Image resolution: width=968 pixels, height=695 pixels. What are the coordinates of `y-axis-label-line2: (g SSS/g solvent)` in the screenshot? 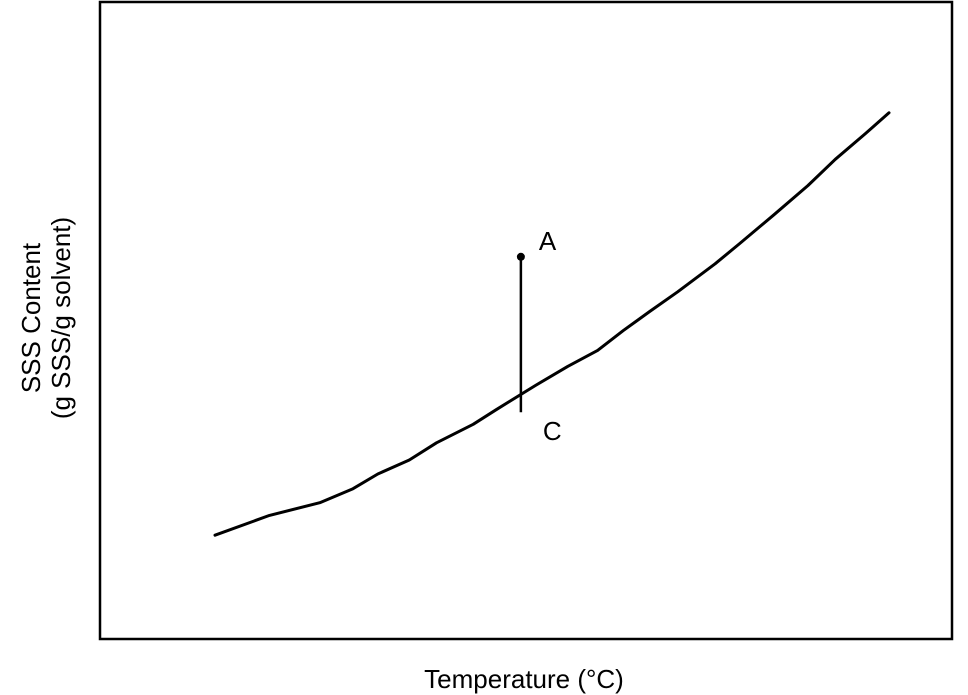 It's located at (61, 318).